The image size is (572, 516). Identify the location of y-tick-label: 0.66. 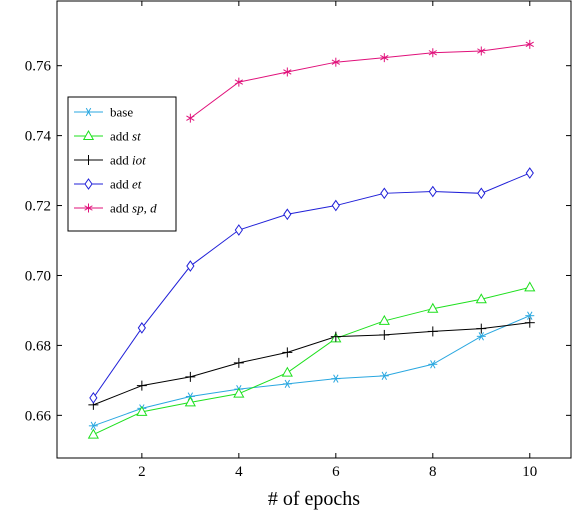
(38, 416).